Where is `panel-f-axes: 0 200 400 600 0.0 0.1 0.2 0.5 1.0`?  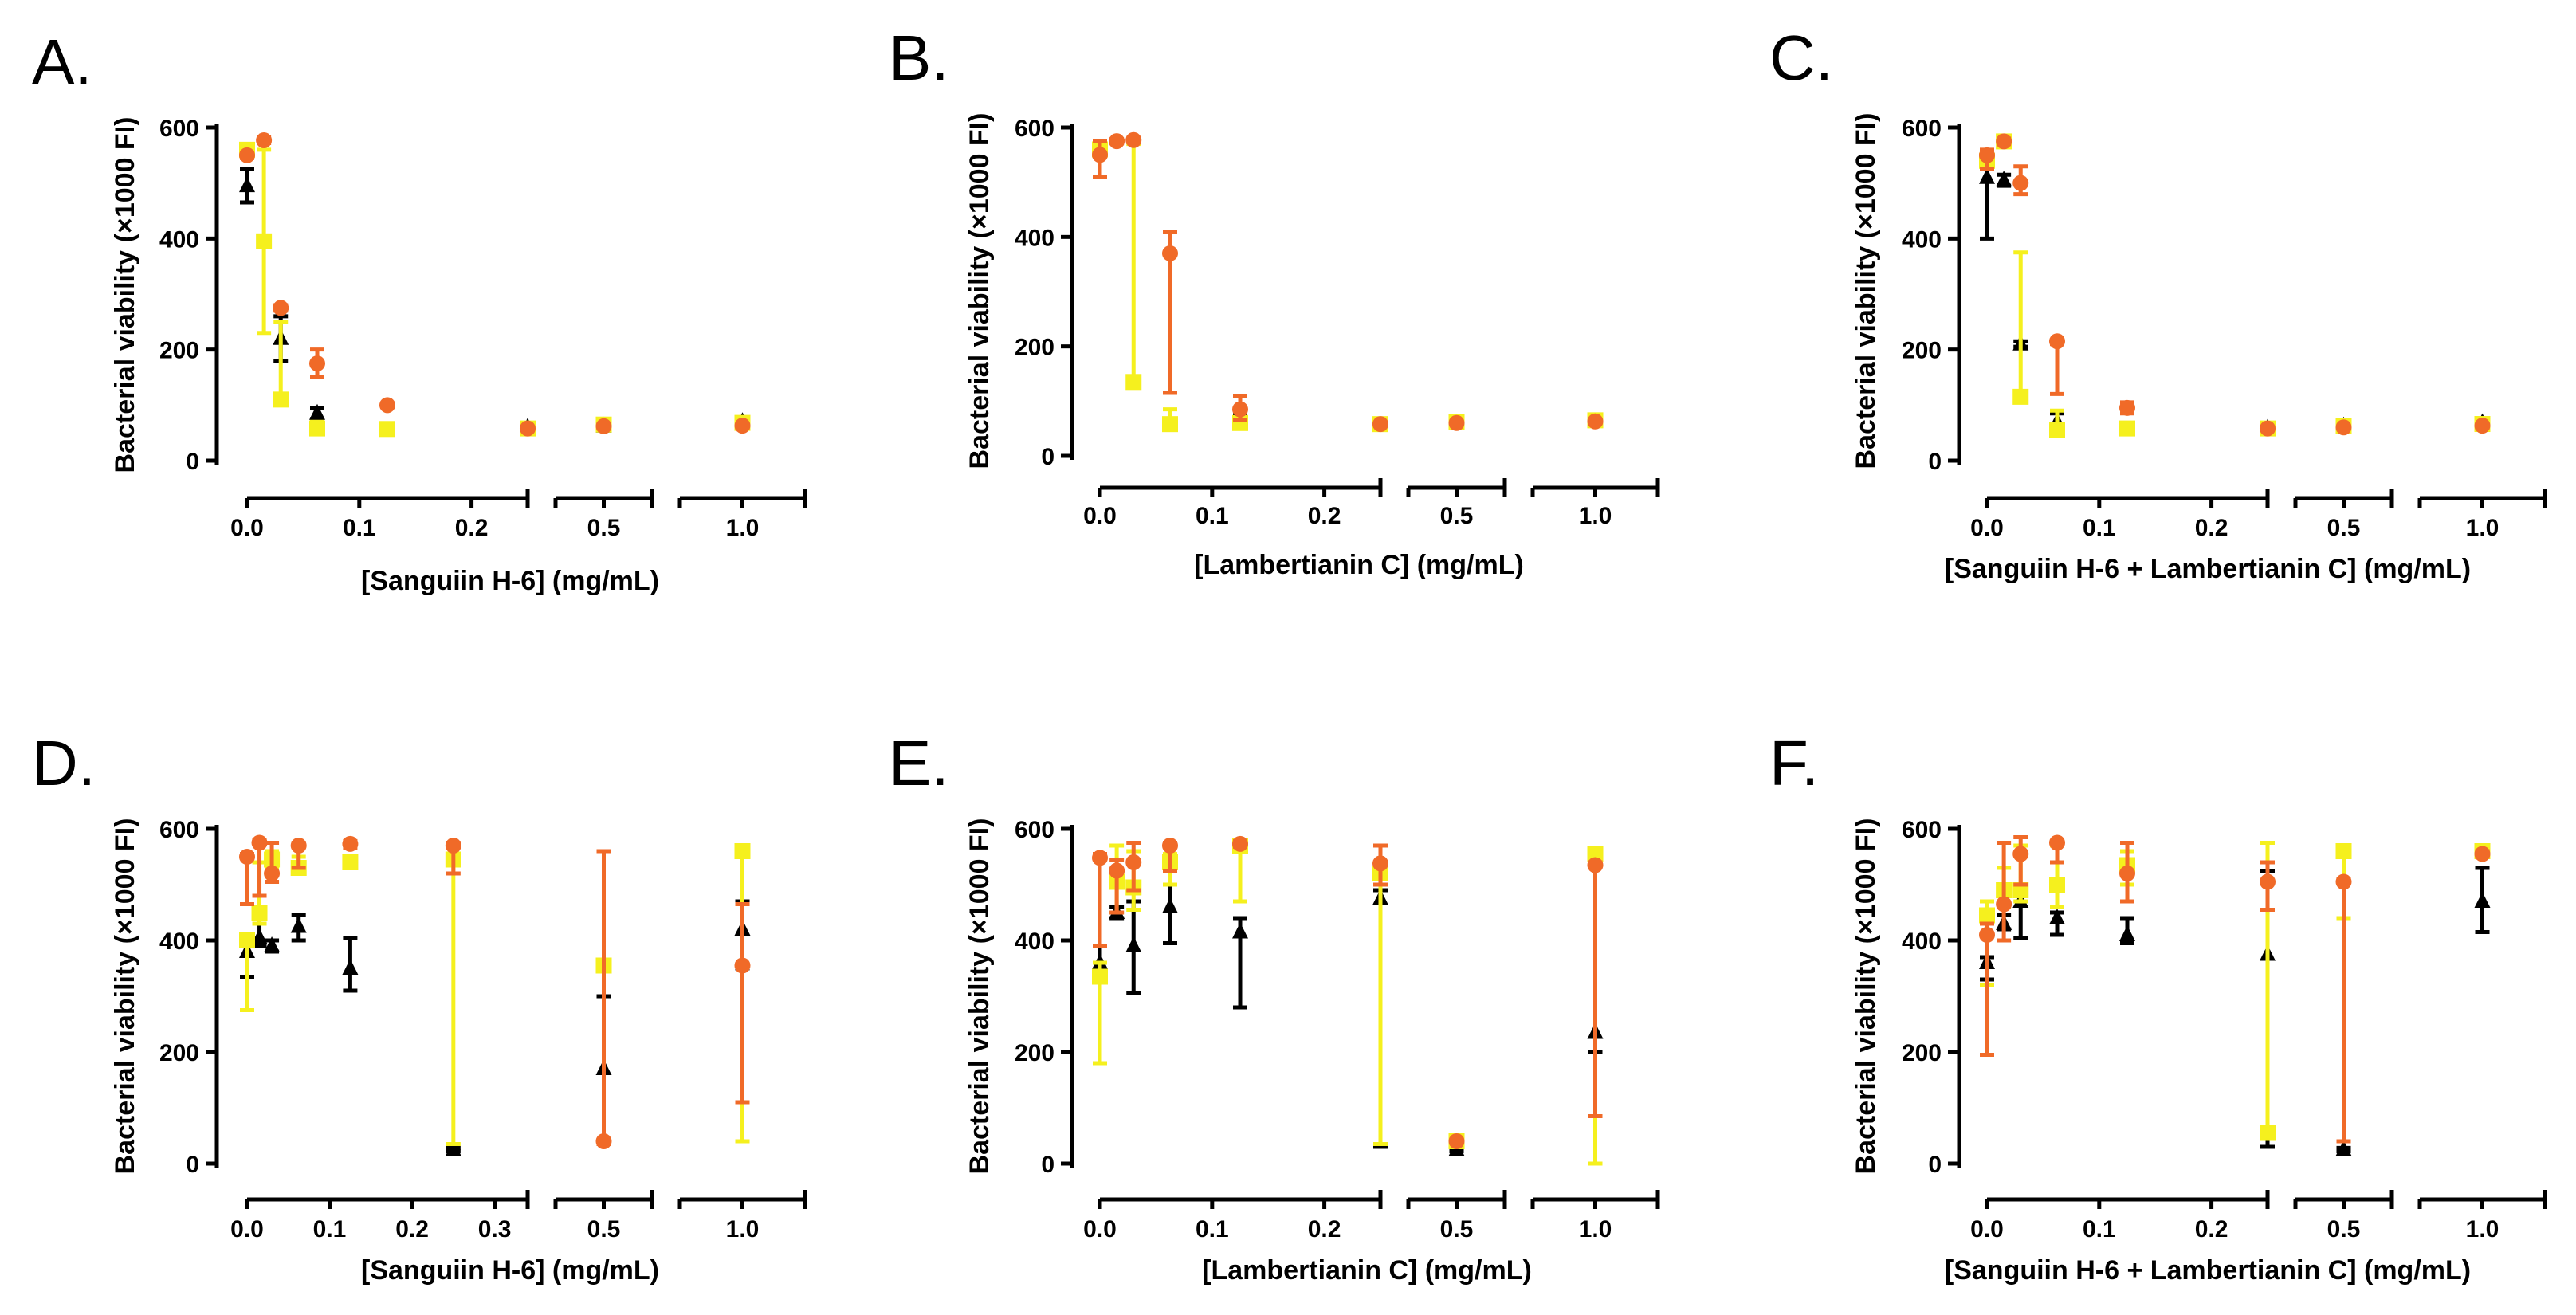
panel-f-axes: 0 200 400 600 0.0 0.1 0.2 0.5 1.0 is located at coordinates (2224, 1029).